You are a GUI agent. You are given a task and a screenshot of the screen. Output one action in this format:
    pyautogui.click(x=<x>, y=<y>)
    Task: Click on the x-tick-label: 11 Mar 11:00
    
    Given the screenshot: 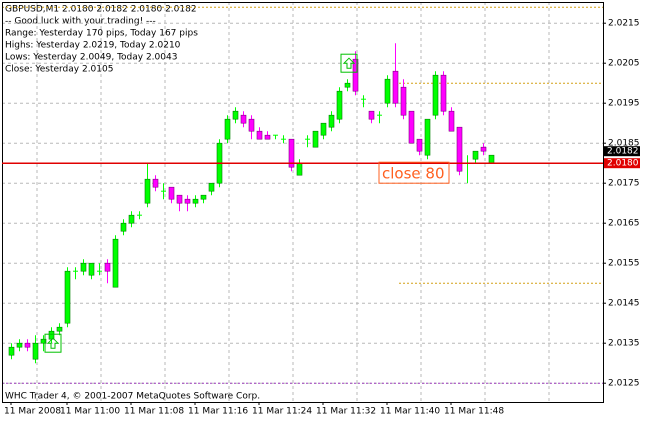 What is the action you would take?
    pyautogui.click(x=90, y=412)
    